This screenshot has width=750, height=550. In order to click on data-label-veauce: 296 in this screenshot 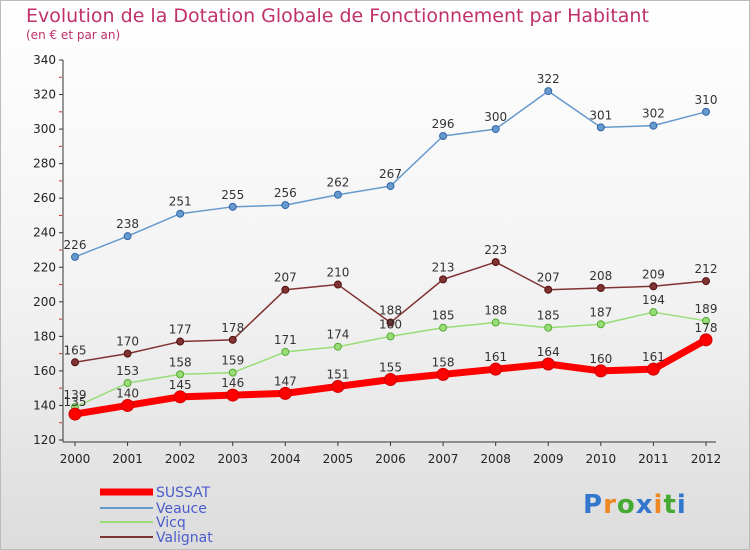, I will do `click(443, 124)`.